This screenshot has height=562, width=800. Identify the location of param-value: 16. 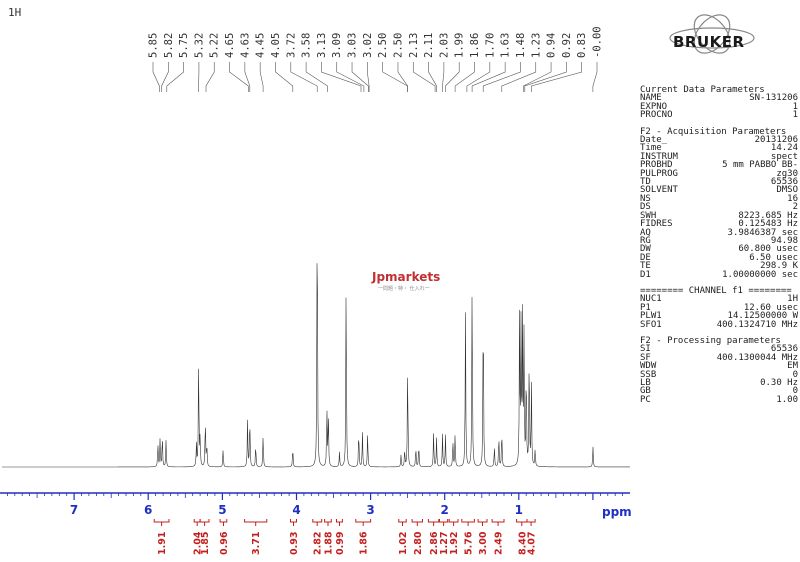
(792, 198).